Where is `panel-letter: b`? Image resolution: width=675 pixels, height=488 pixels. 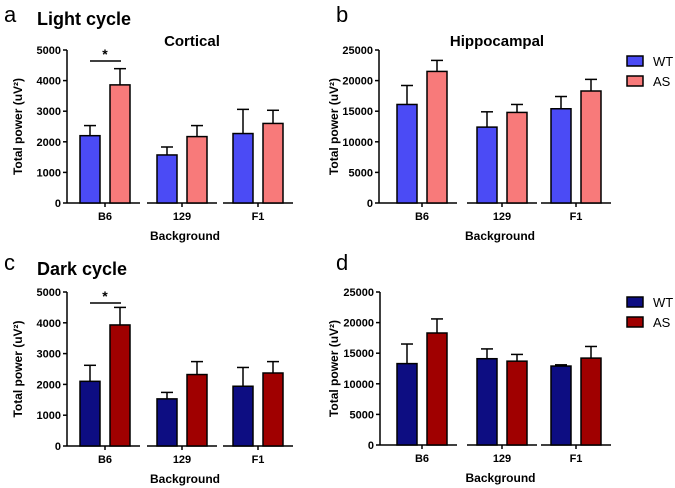
panel-letter: b is located at coordinates (342, 14).